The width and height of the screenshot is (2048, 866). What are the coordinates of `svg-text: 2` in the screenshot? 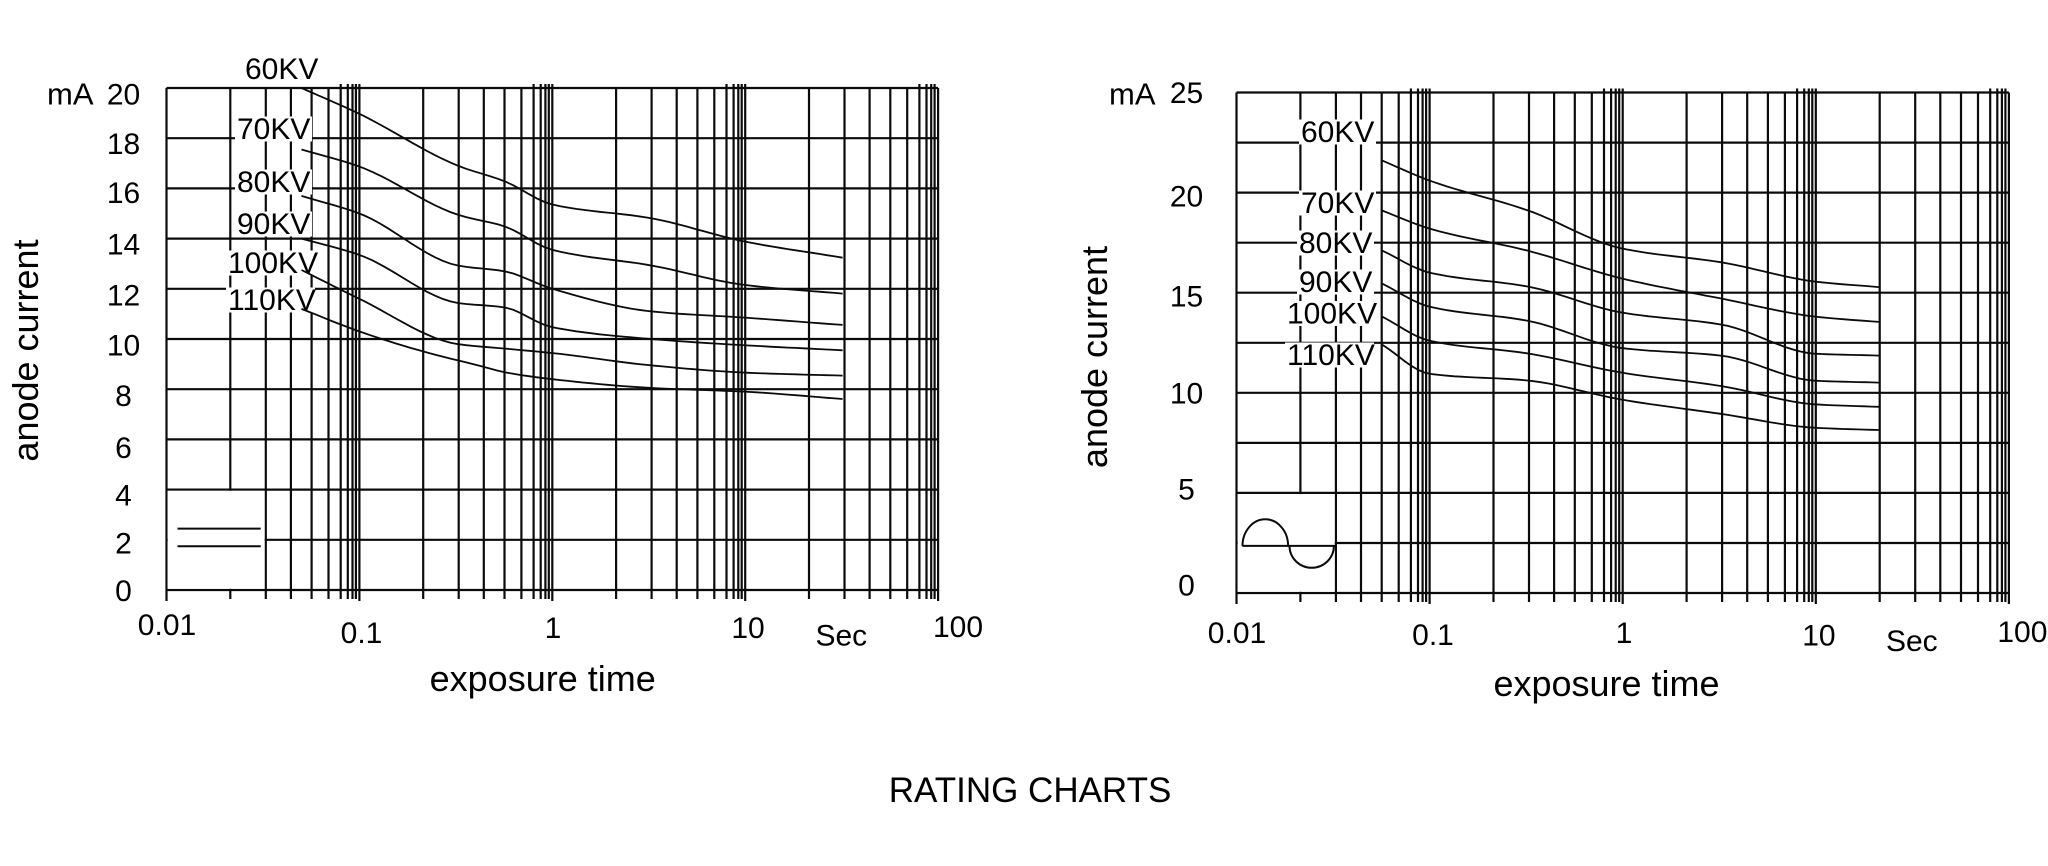 It's located at (123, 544).